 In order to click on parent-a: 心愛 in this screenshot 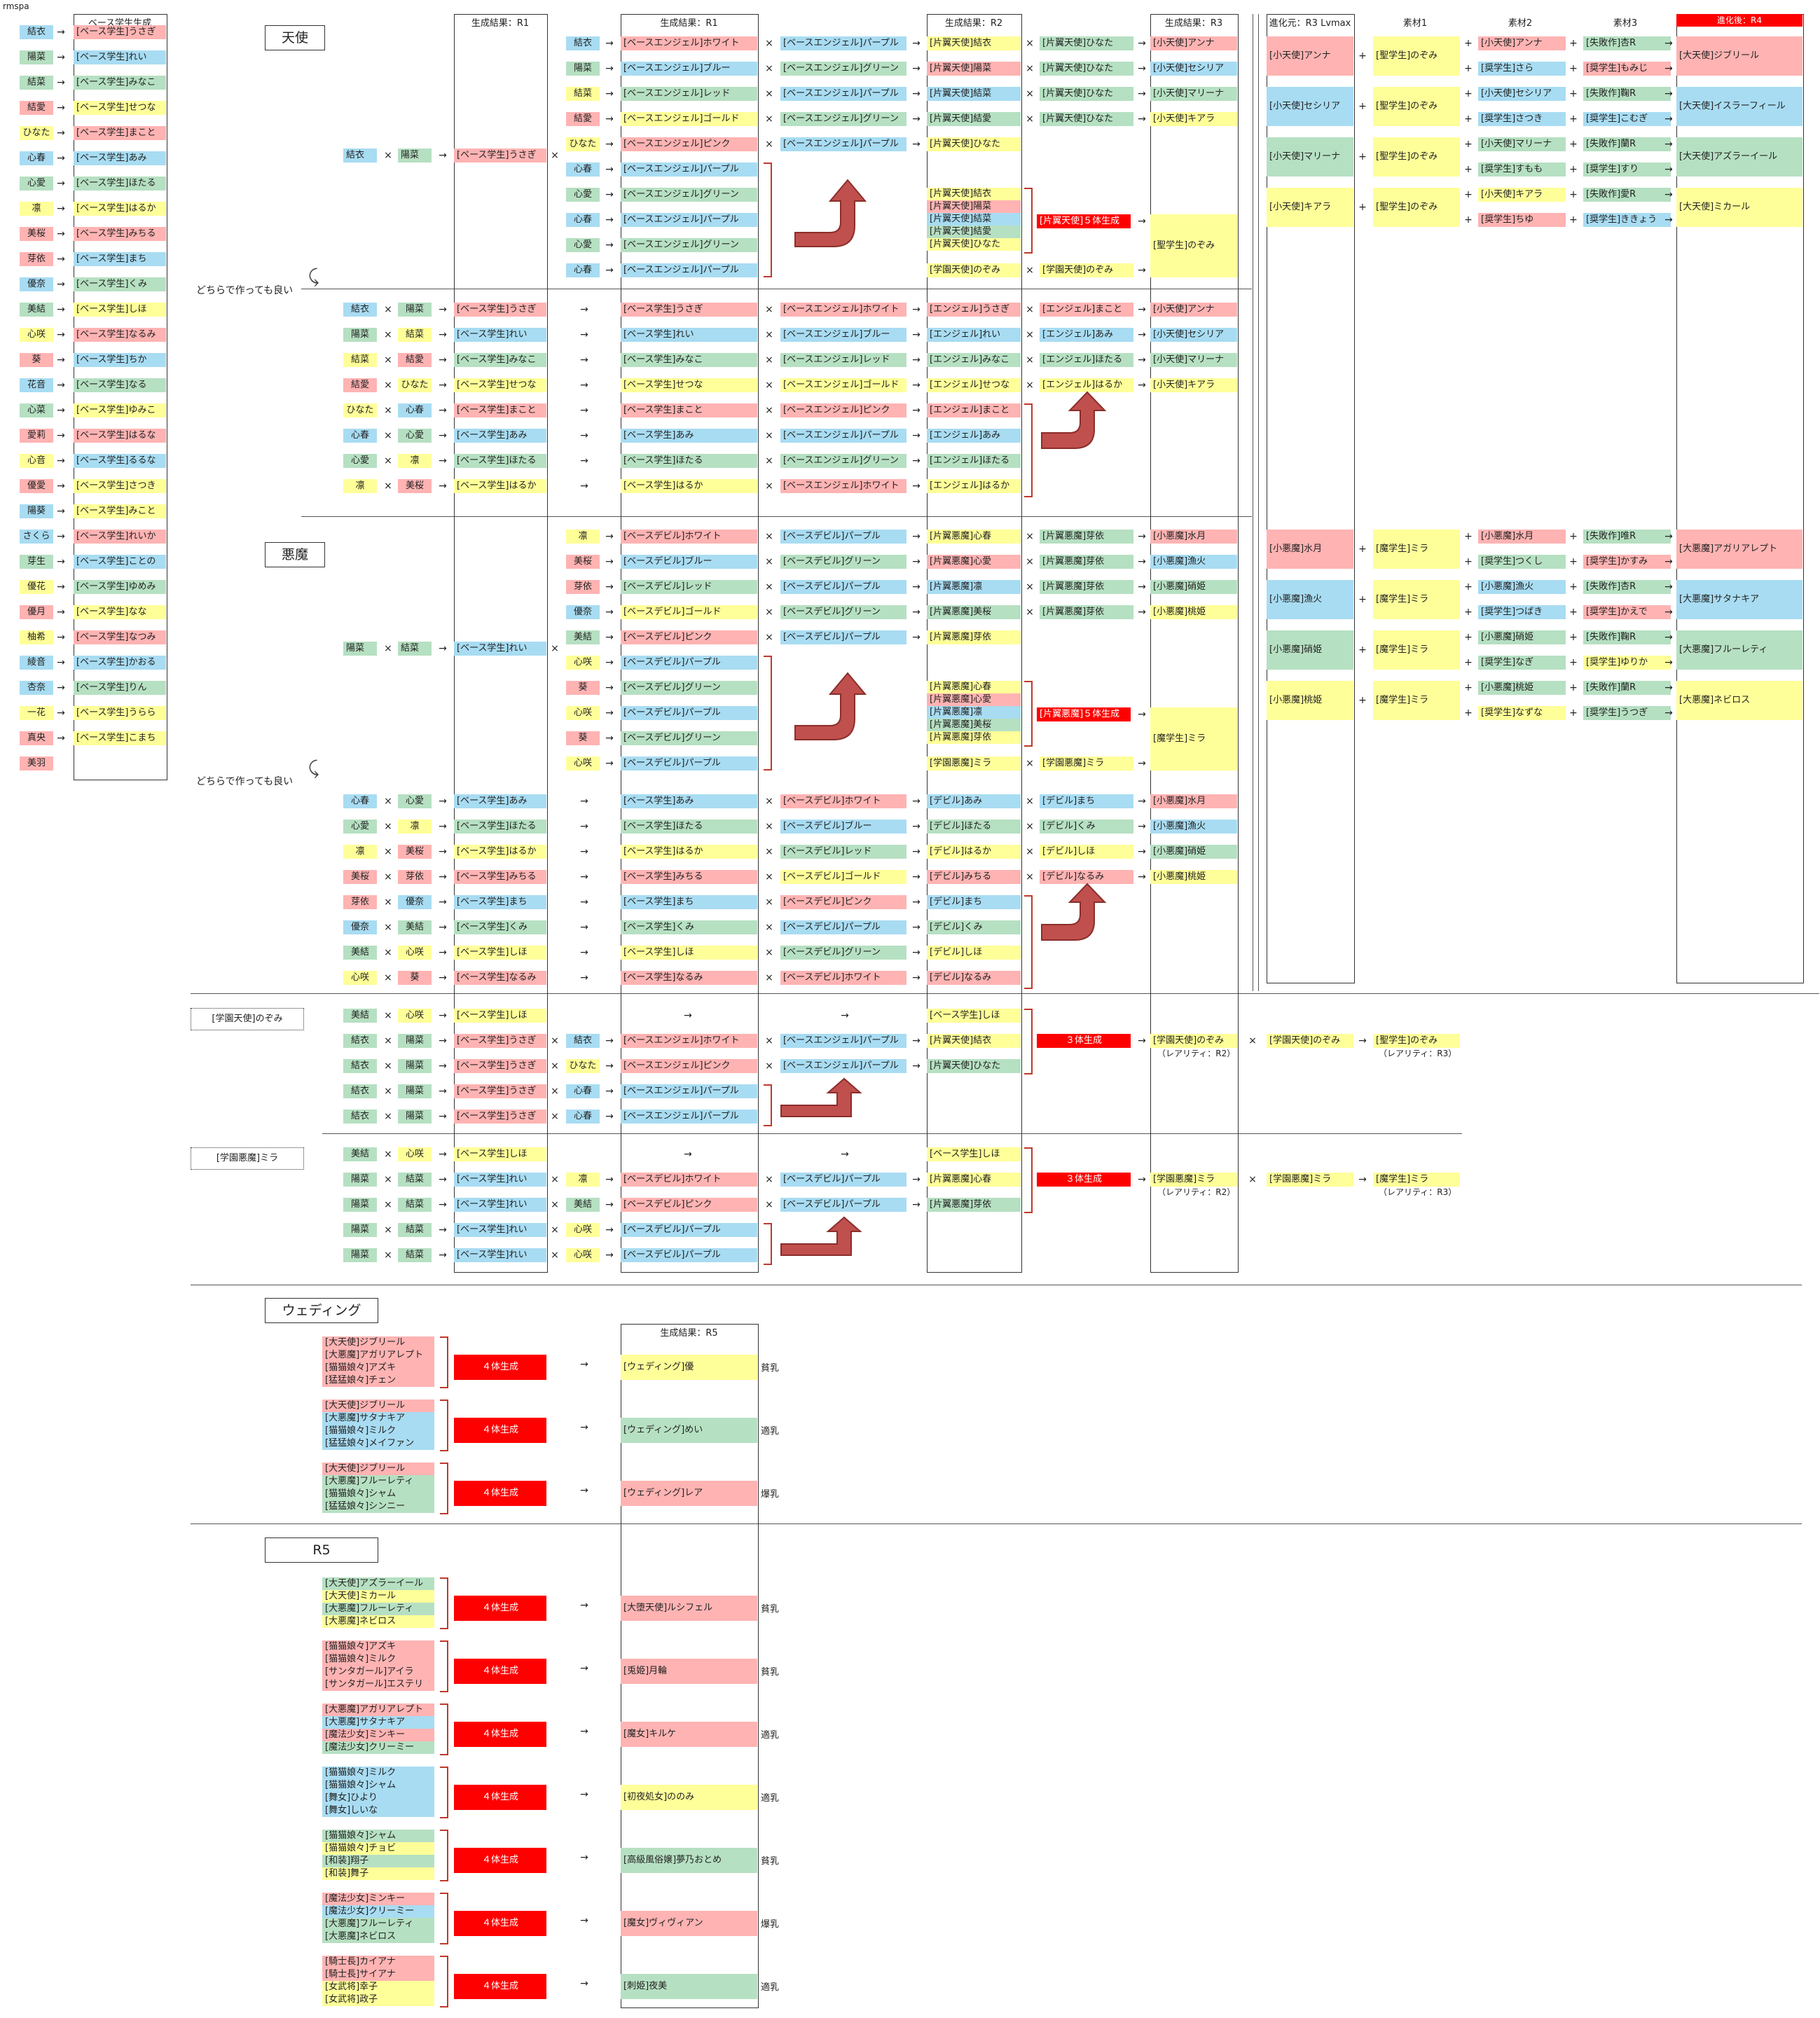, I will do `click(360, 461)`.